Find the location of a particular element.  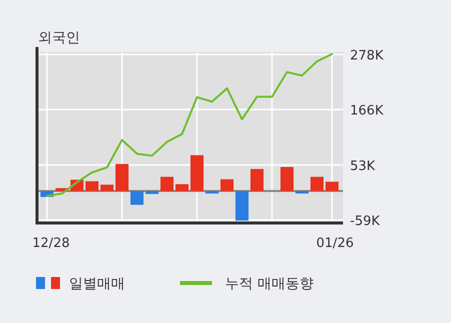

x-tick-label: 12/28 is located at coordinates (51, 243).